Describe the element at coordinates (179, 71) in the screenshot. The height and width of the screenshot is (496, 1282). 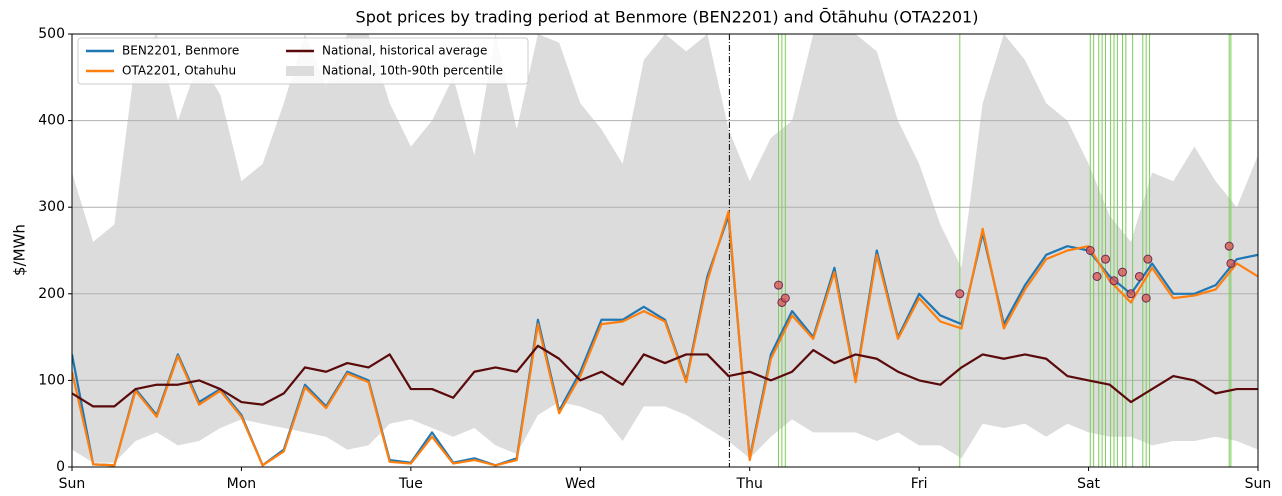
I see `legend-label: OTA2201, Otahuhu` at that location.